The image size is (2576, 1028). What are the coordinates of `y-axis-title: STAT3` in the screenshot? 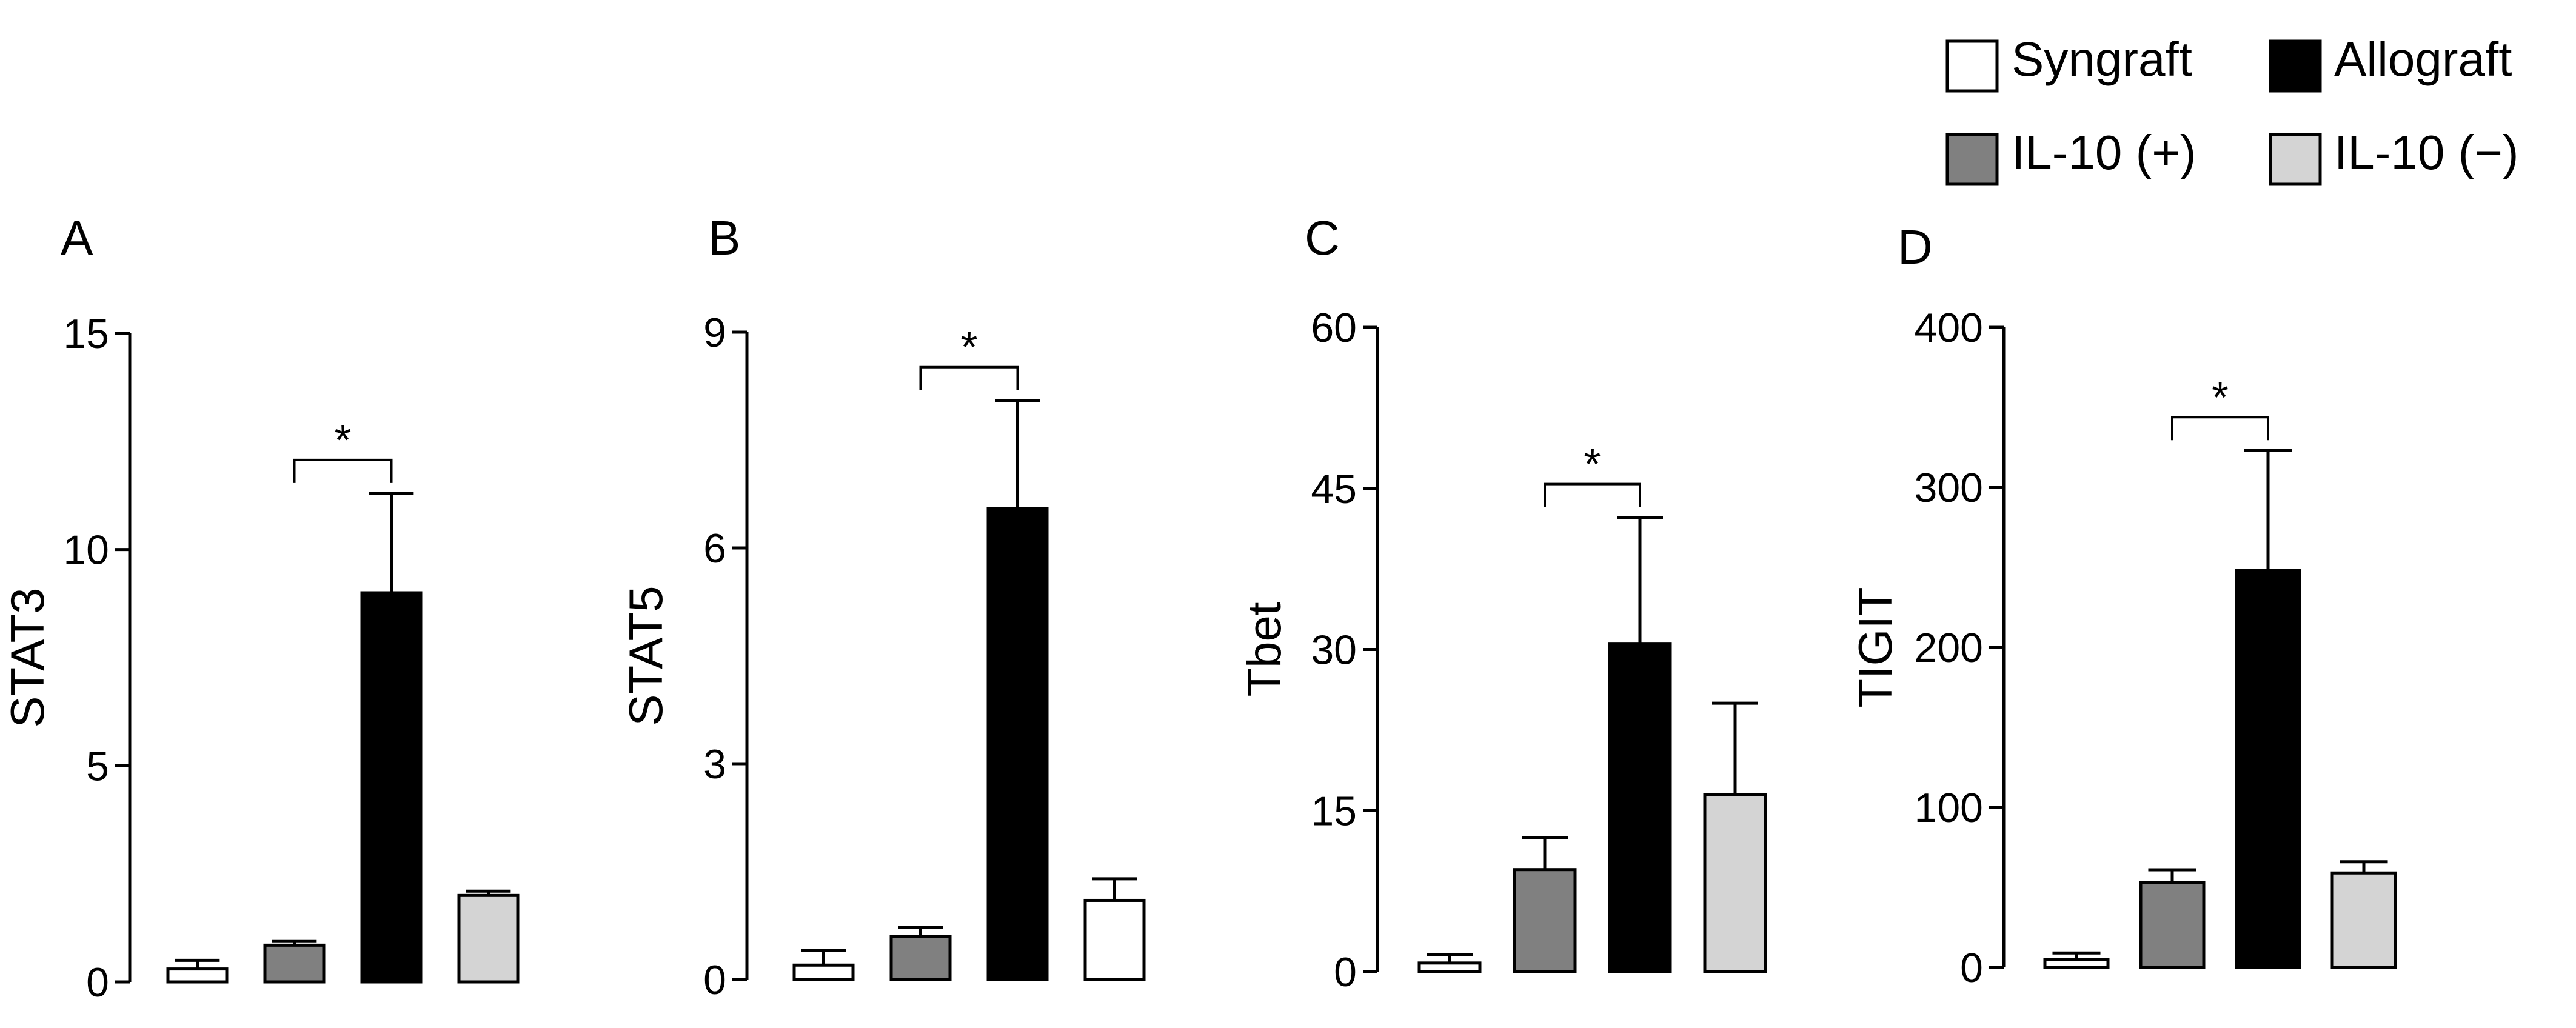 It's located at (27, 657).